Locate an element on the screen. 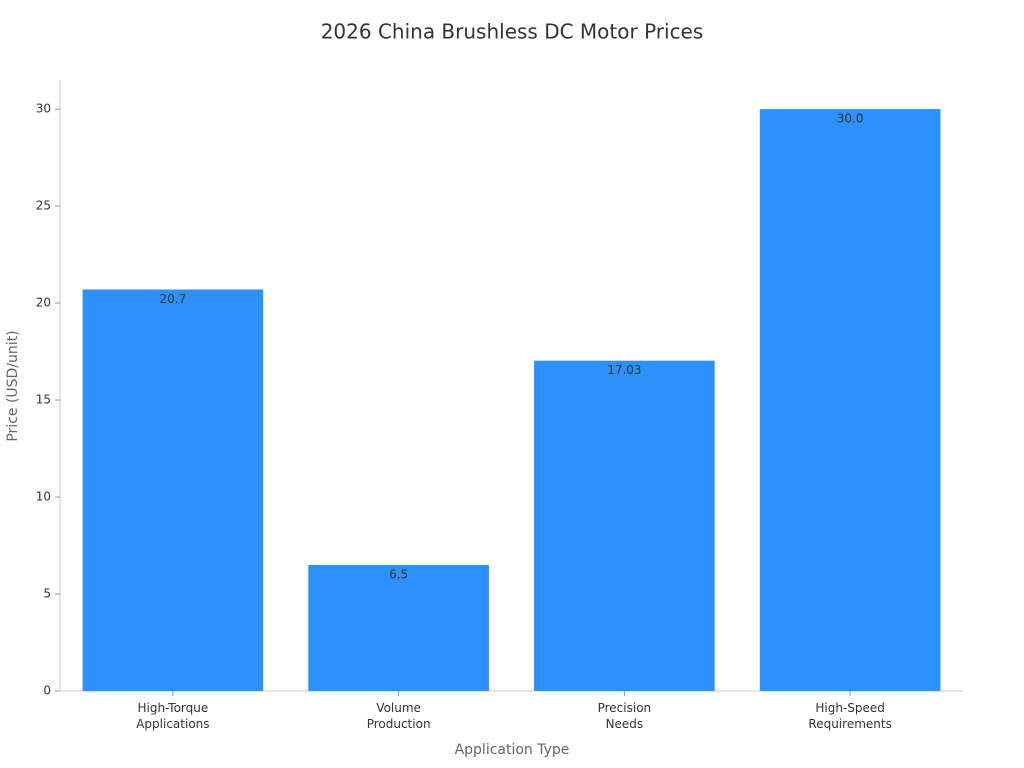  x-tick-label-line: Applications is located at coordinates (172, 724).